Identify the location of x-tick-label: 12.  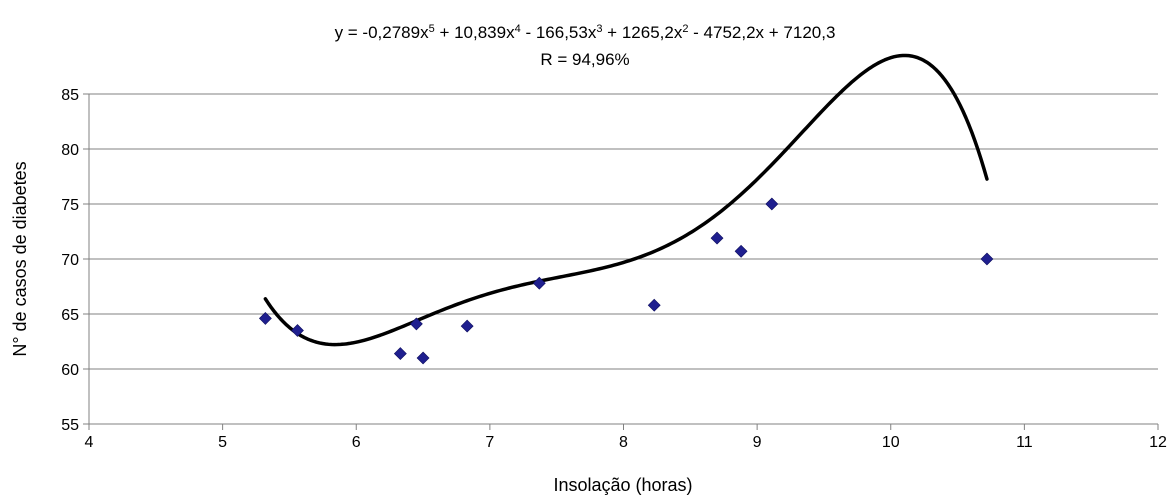
(1158, 442).